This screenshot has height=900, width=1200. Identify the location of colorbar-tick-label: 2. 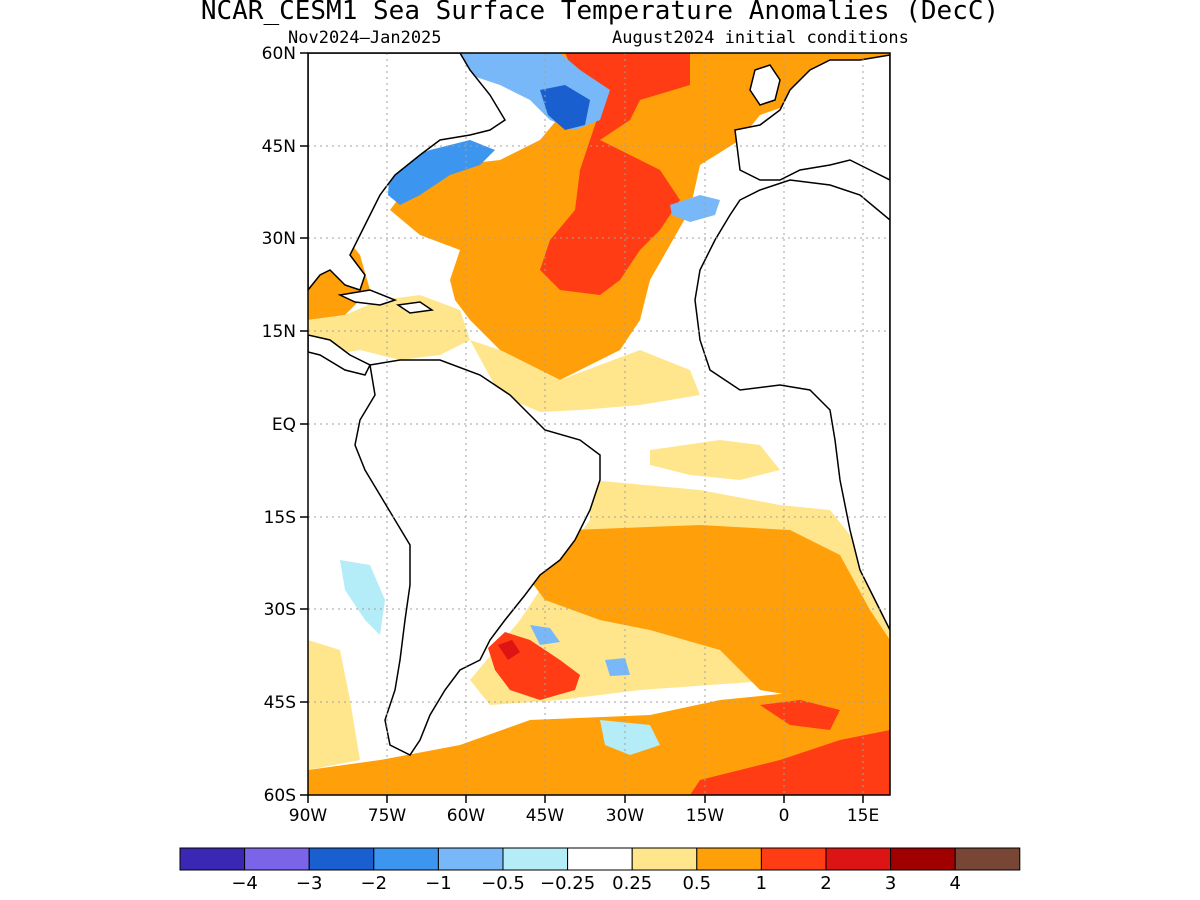
(825, 883).